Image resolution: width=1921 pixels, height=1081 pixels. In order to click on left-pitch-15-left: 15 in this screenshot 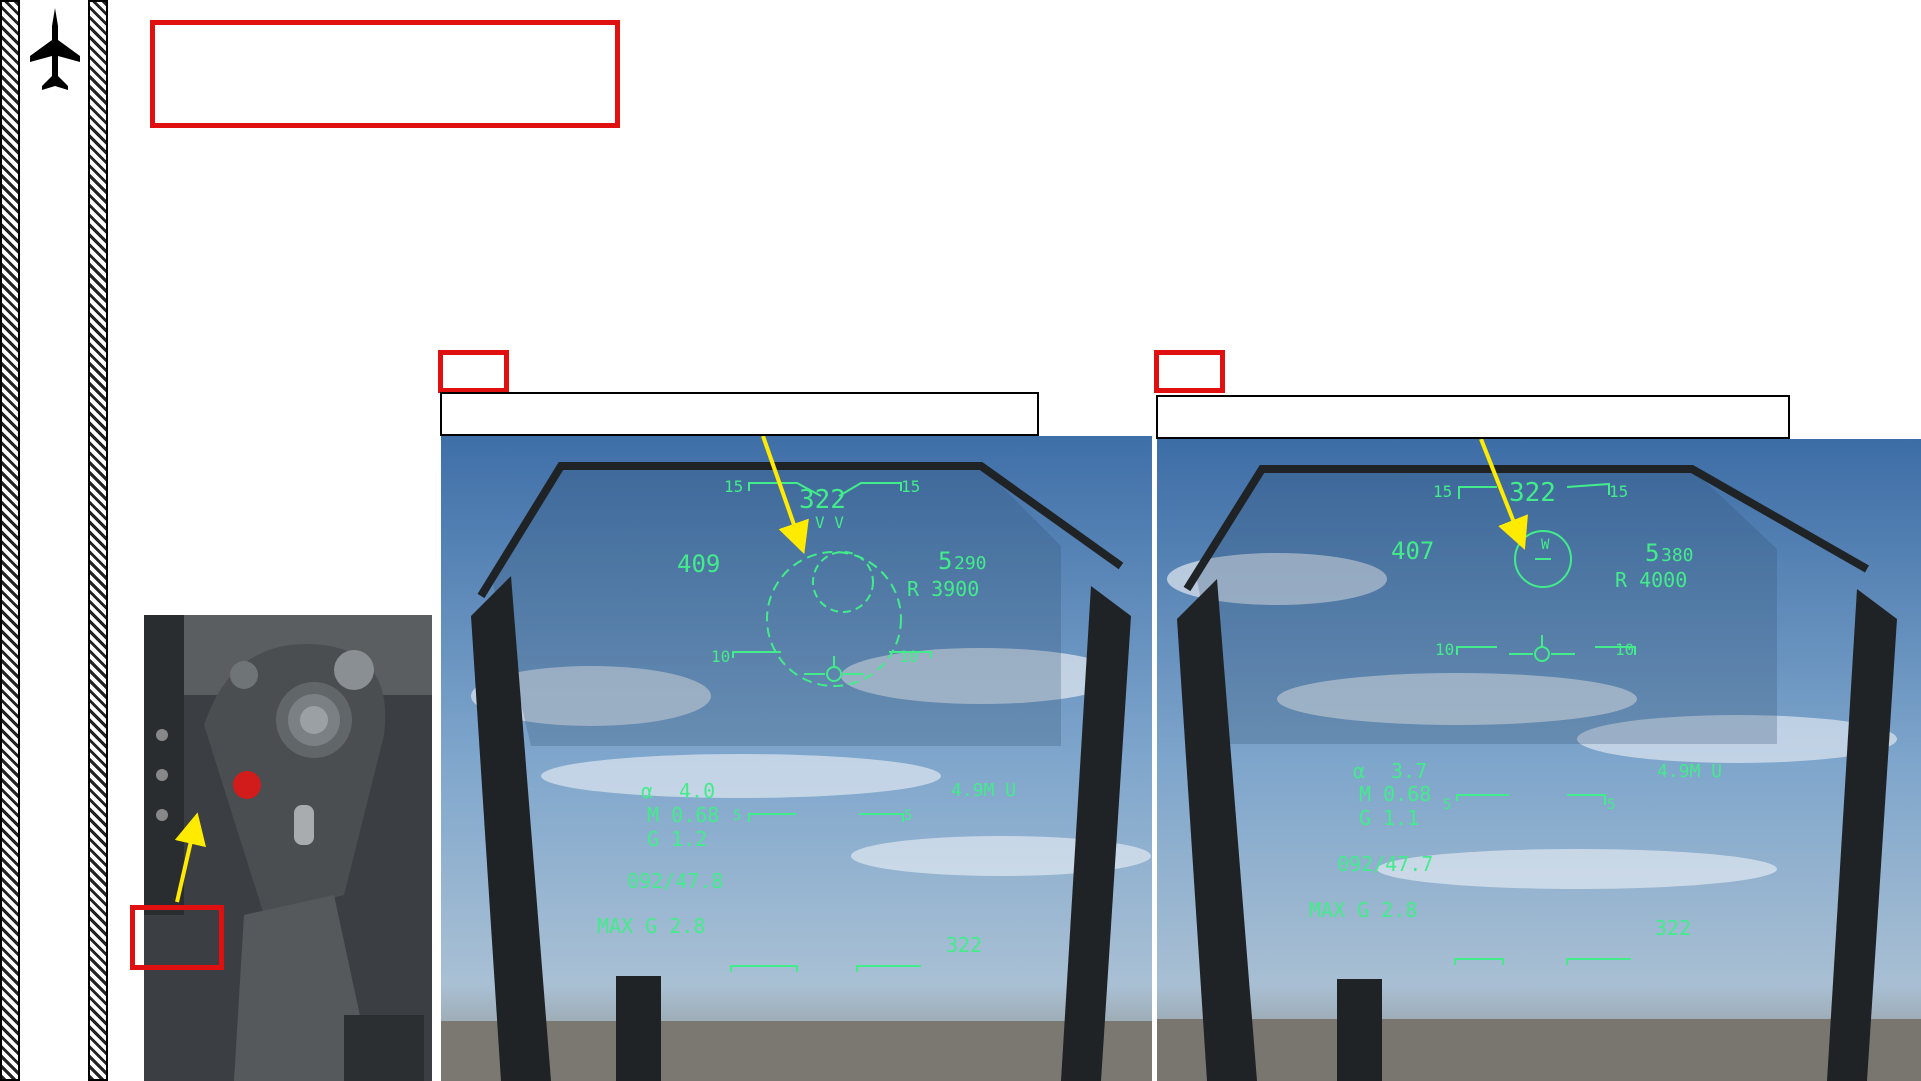, I will do `click(733, 486)`.